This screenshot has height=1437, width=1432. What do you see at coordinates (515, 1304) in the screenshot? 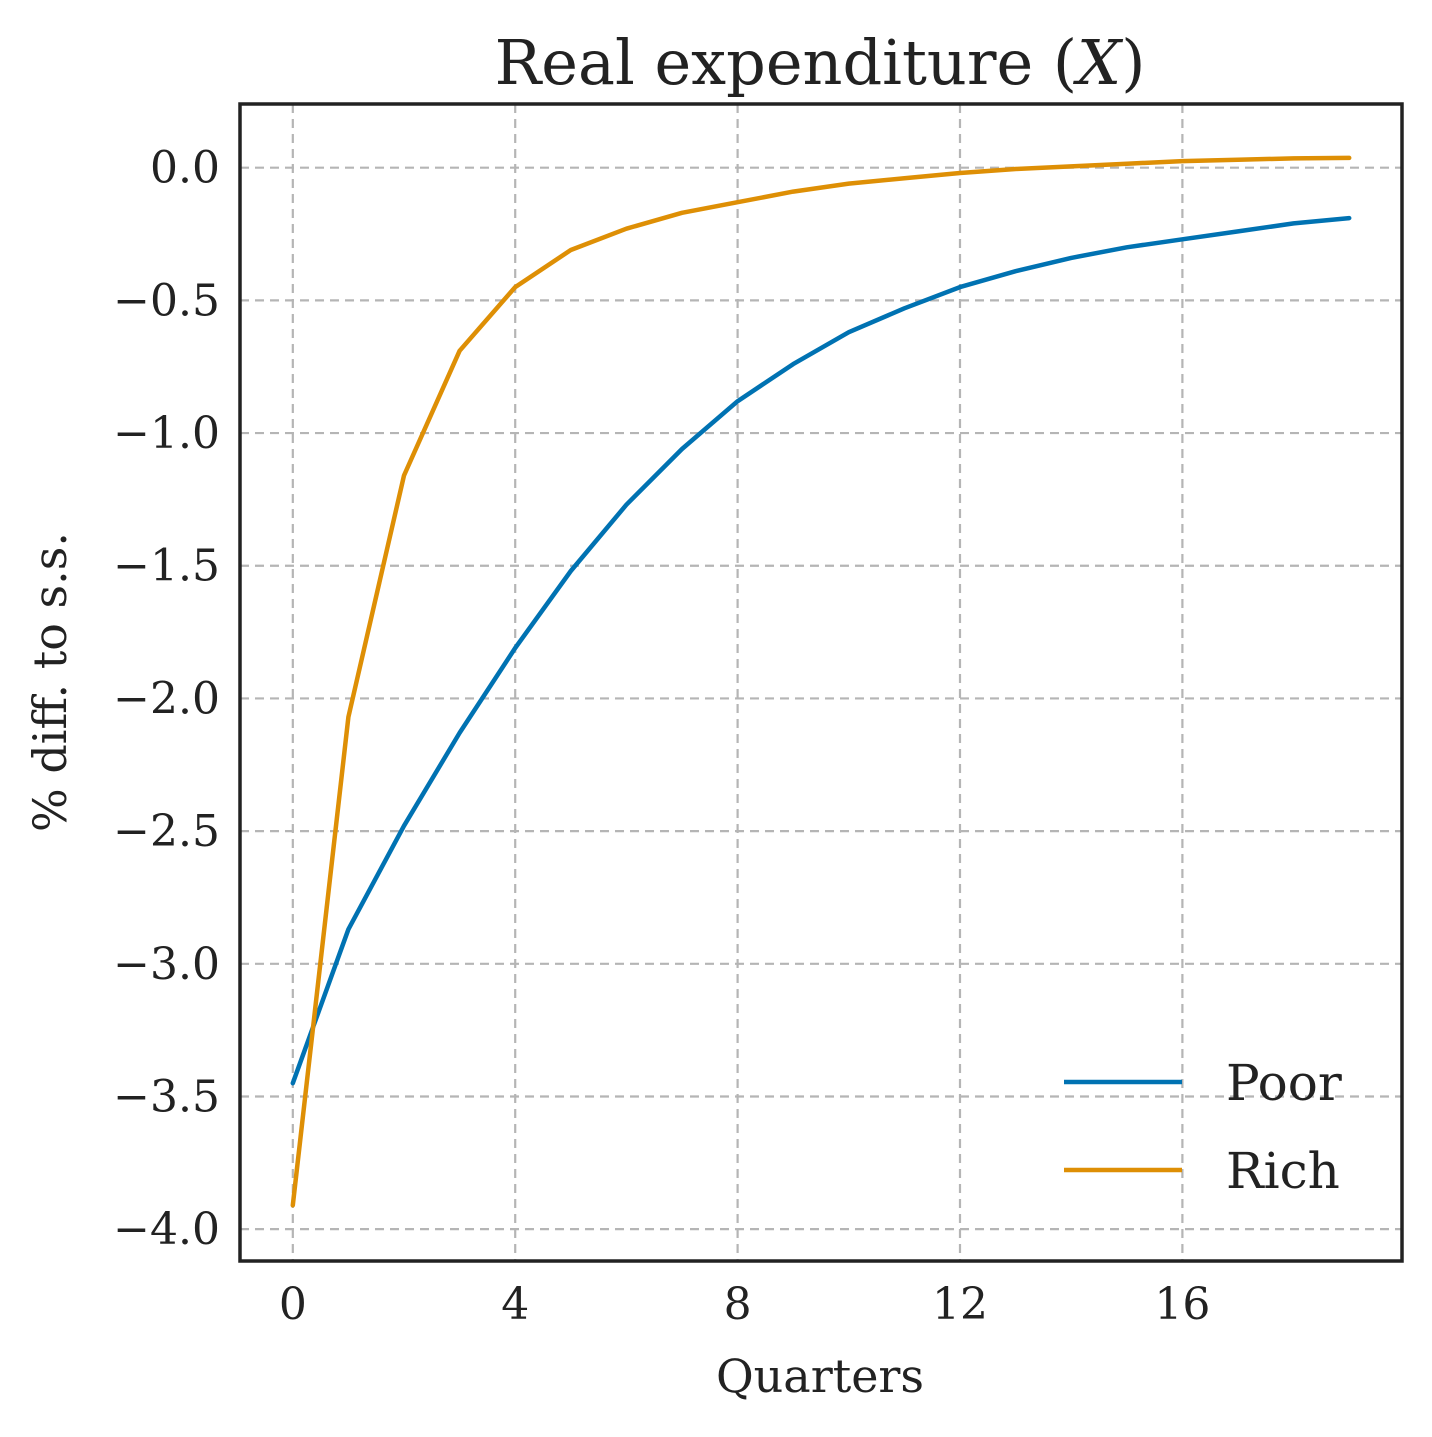
I see `x-tick-label: 4` at bounding box center [515, 1304].